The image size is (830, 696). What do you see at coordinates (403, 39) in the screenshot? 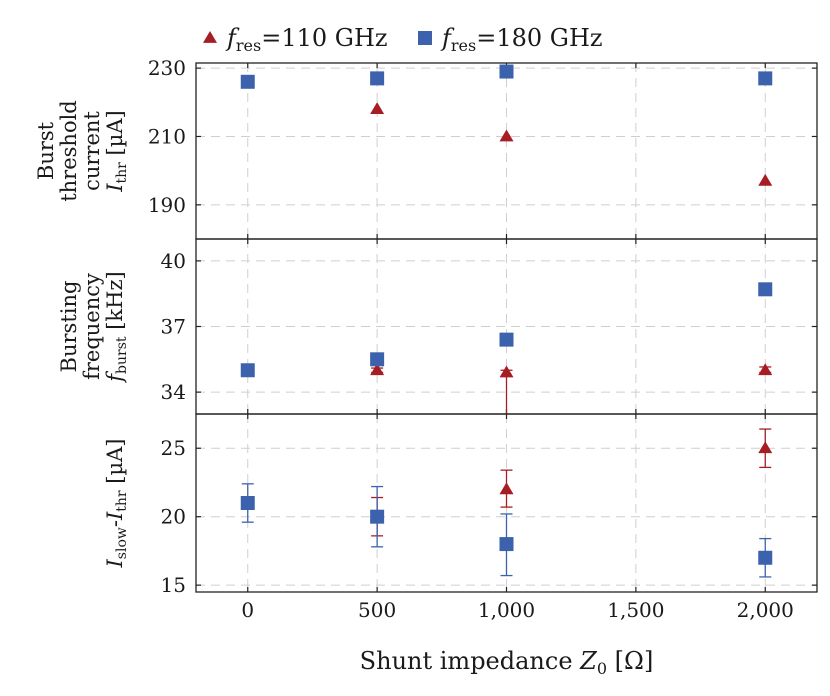
I see `legend: fres=110 GHz fres=180 GHz` at bounding box center [403, 39].